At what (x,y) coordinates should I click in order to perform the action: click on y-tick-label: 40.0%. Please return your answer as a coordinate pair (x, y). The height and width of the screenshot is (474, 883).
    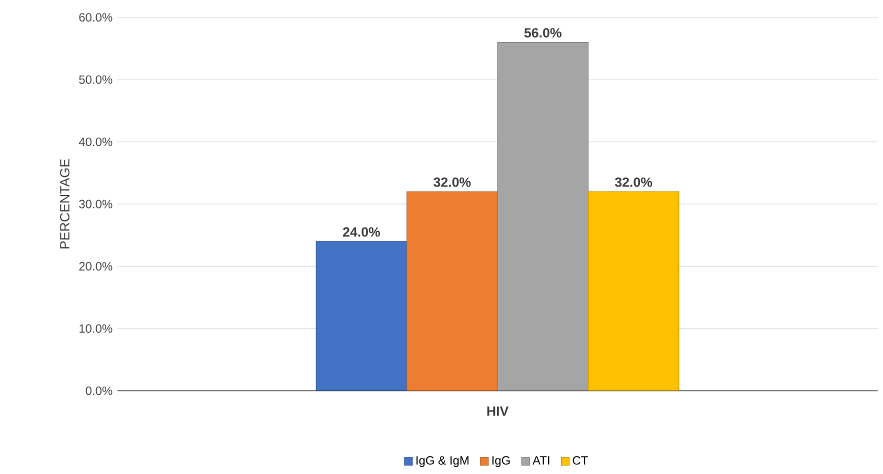
    Looking at the image, I should click on (95, 142).